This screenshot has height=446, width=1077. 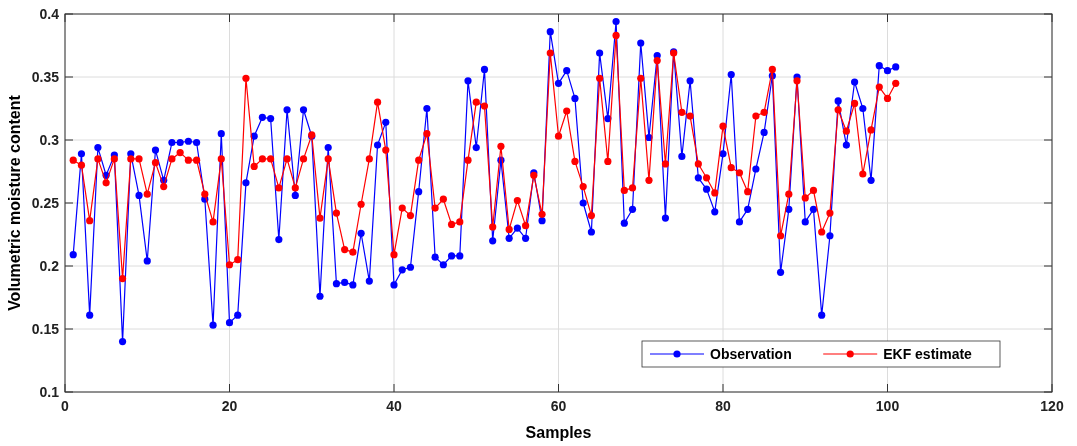 I want to click on x-axis-title: Samples, so click(x=558, y=432).